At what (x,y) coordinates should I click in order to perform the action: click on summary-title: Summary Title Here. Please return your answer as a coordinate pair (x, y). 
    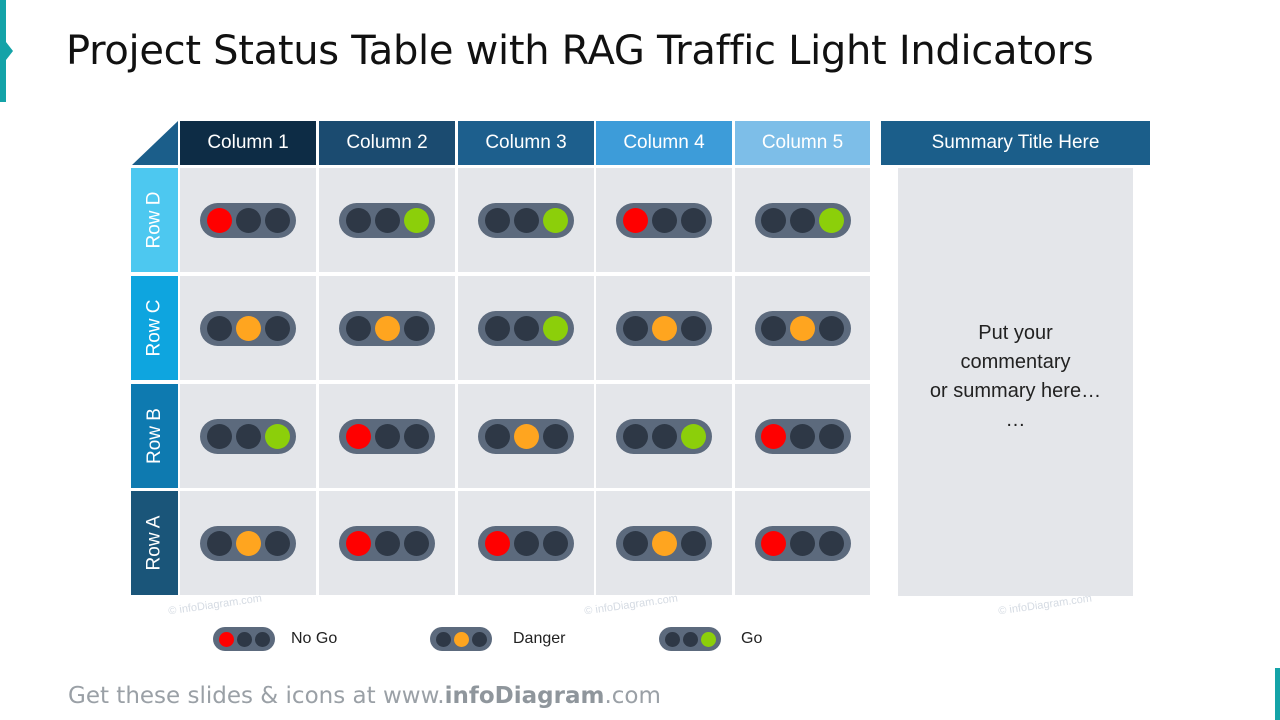
    Looking at the image, I should click on (1015, 143).